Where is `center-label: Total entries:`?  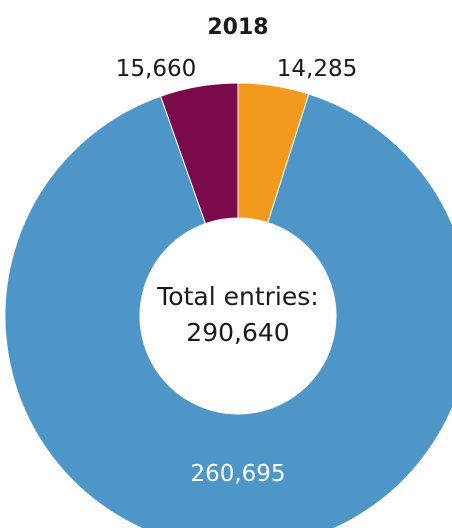
center-label: Total entries: is located at coordinates (237, 296).